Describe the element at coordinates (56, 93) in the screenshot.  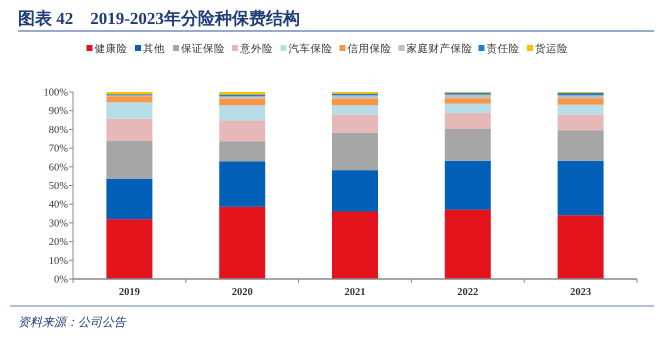
I see `y-tick-label: 100%` at that location.